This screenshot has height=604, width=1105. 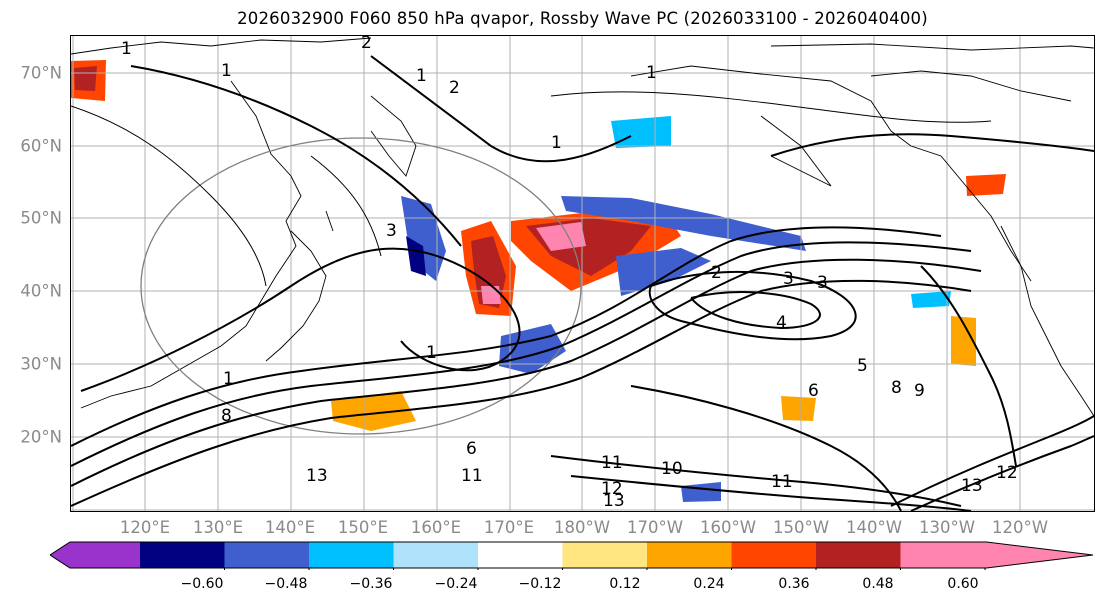 What do you see at coordinates (509, 527) in the screenshot?
I see `lon-label: 170°E` at bounding box center [509, 527].